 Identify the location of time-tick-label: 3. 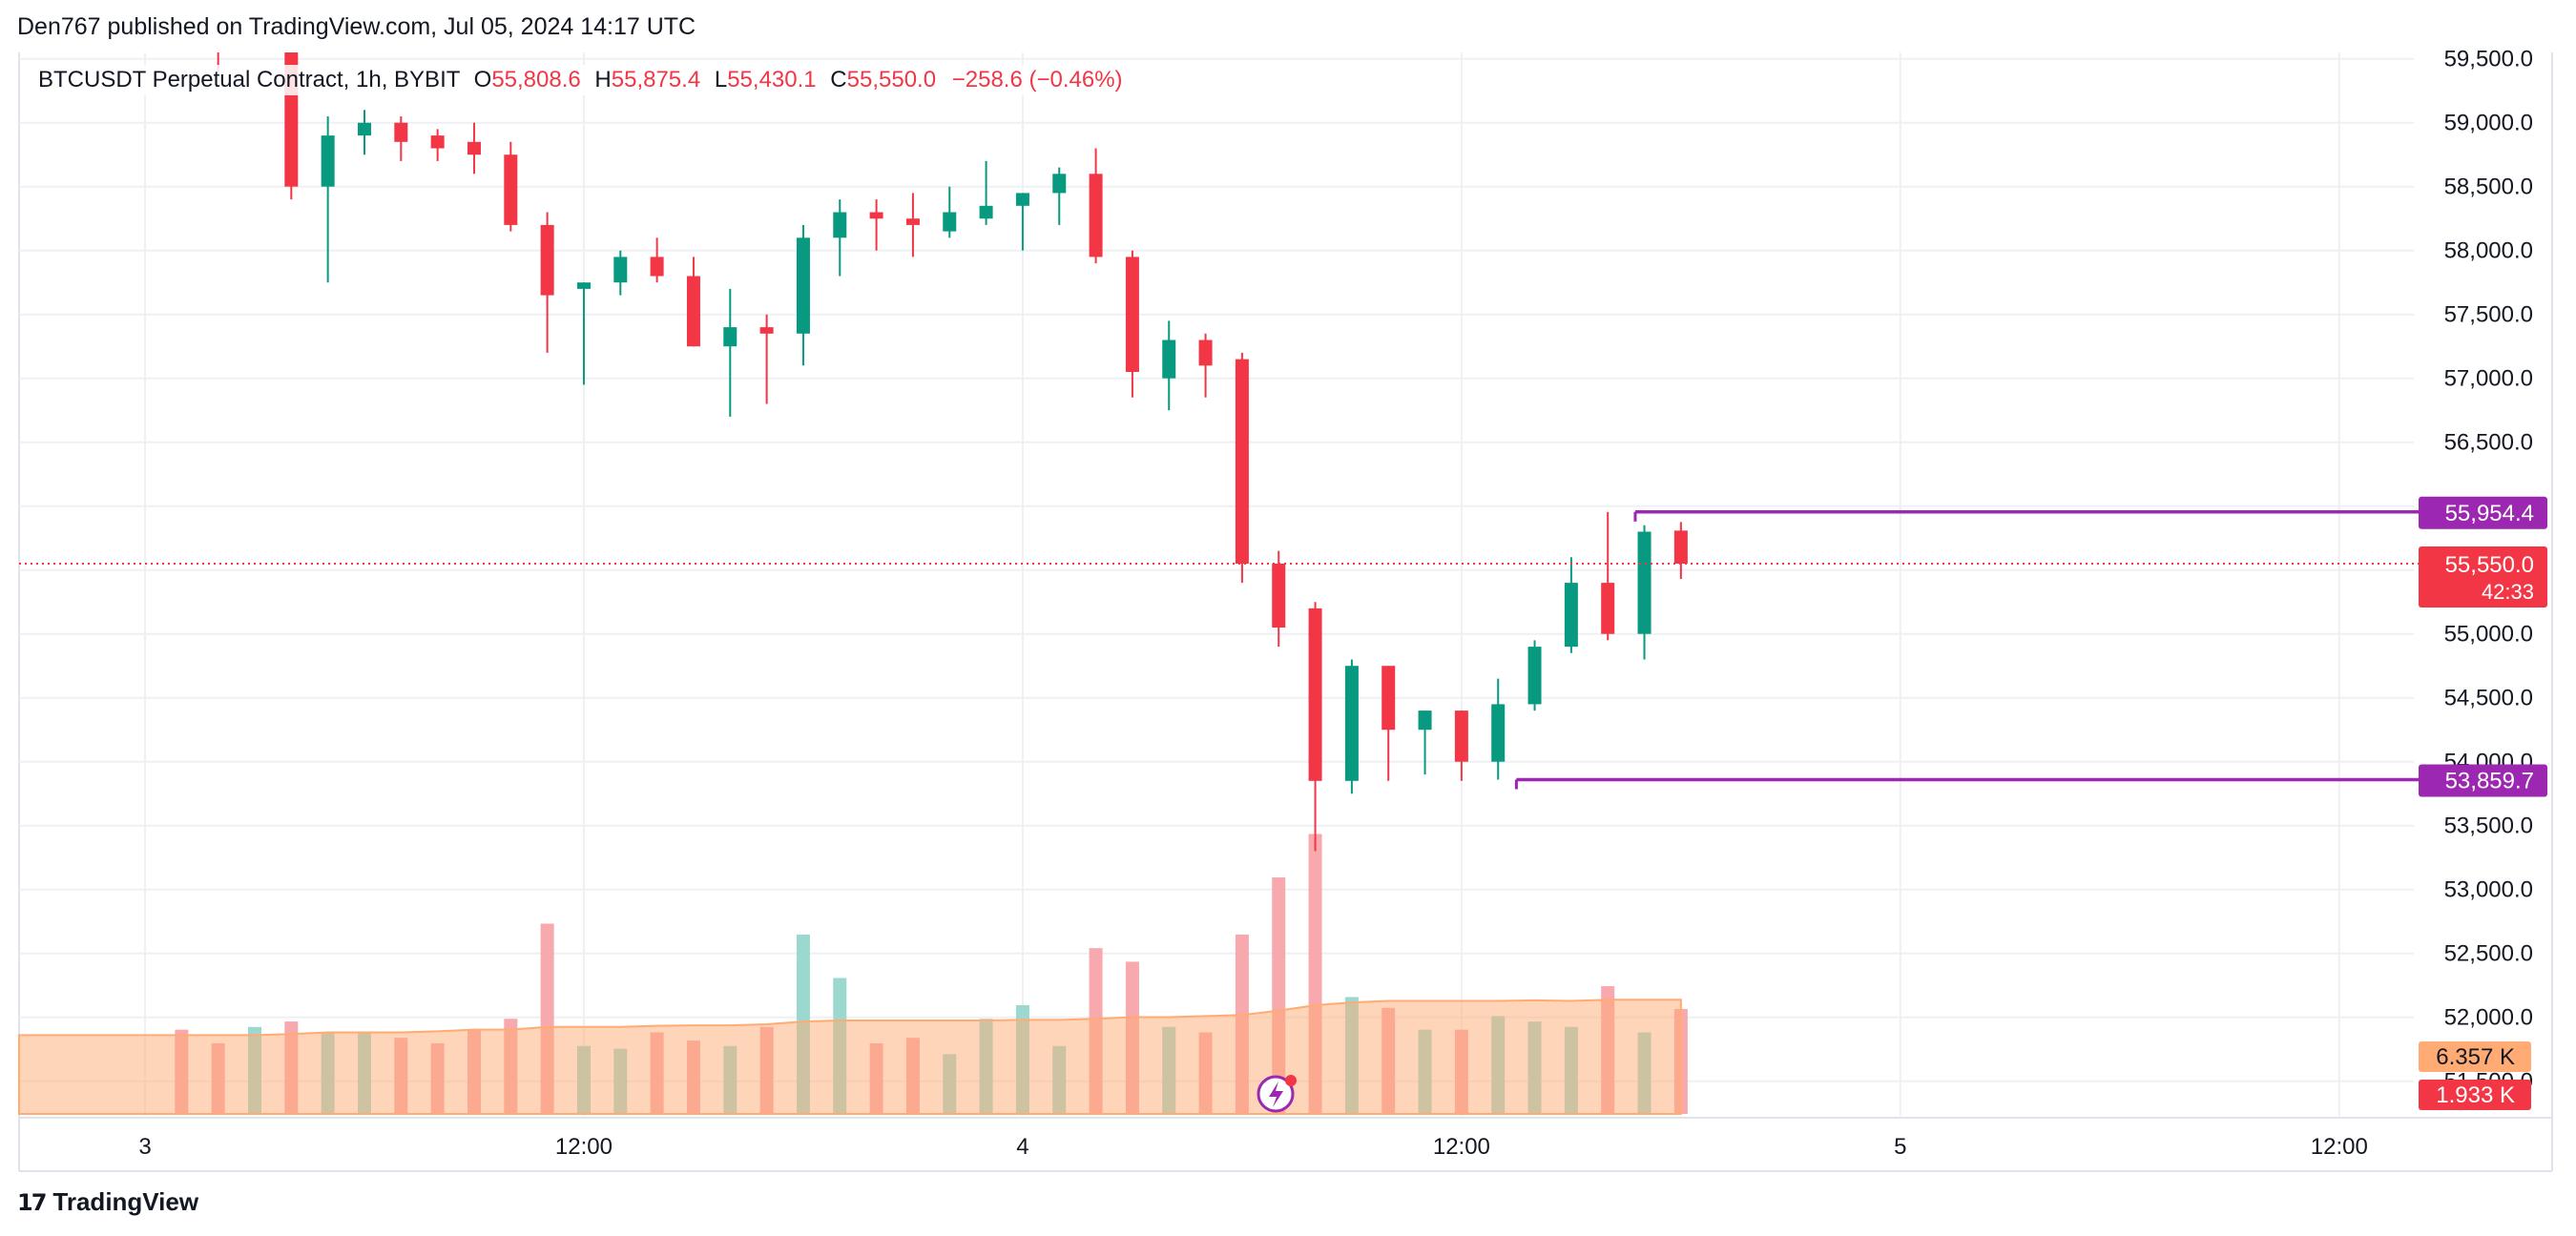
(144, 1147).